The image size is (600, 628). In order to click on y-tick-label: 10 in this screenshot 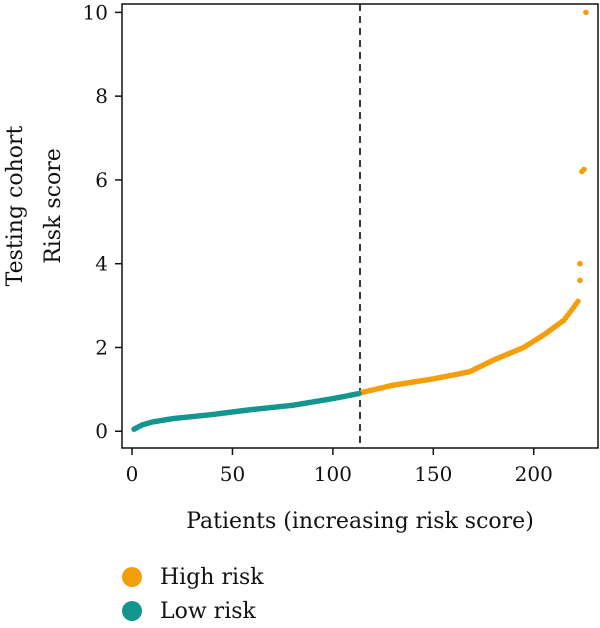, I will do `click(95, 12)`.